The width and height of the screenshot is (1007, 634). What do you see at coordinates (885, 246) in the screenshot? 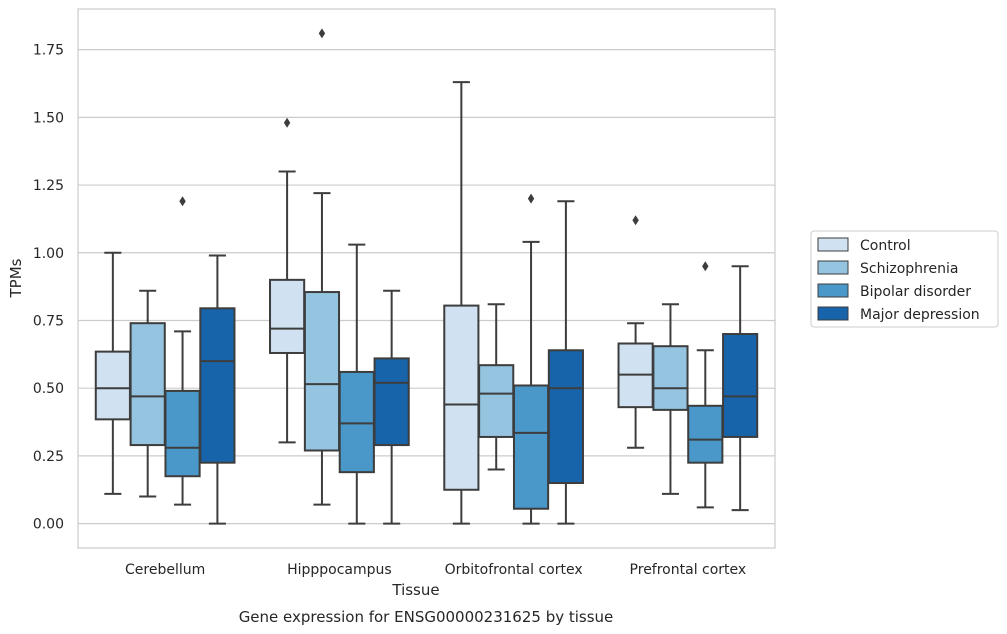
I see `legend-label-control: Control` at bounding box center [885, 246].